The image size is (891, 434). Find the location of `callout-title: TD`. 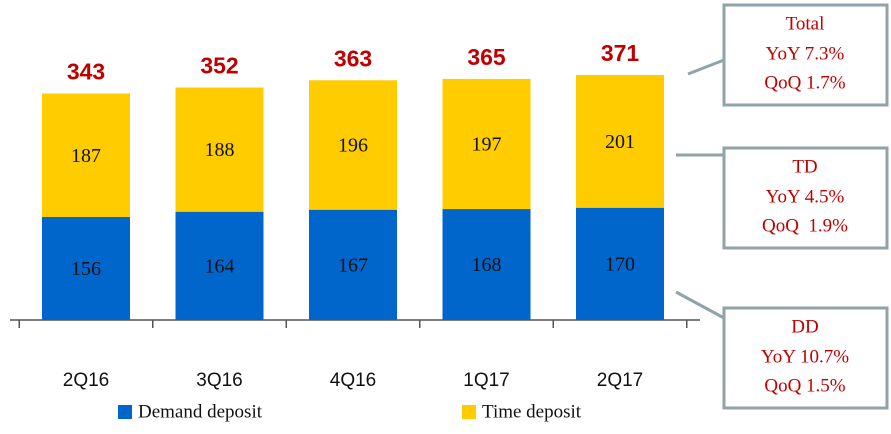

callout-title: TD is located at coordinates (804, 166).